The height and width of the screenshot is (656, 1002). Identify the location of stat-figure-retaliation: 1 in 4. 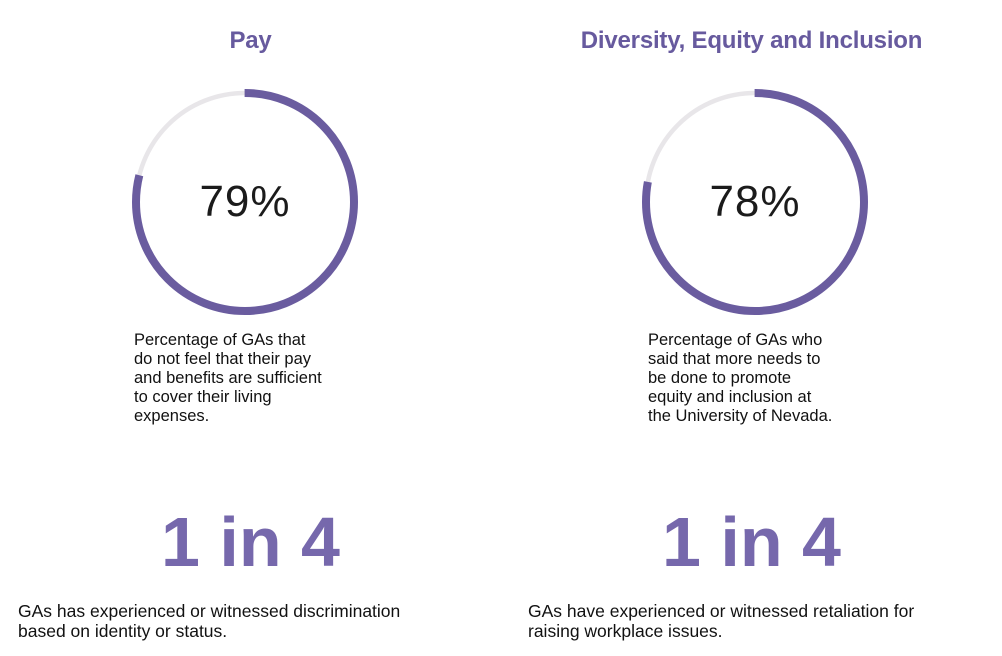
(751, 542).